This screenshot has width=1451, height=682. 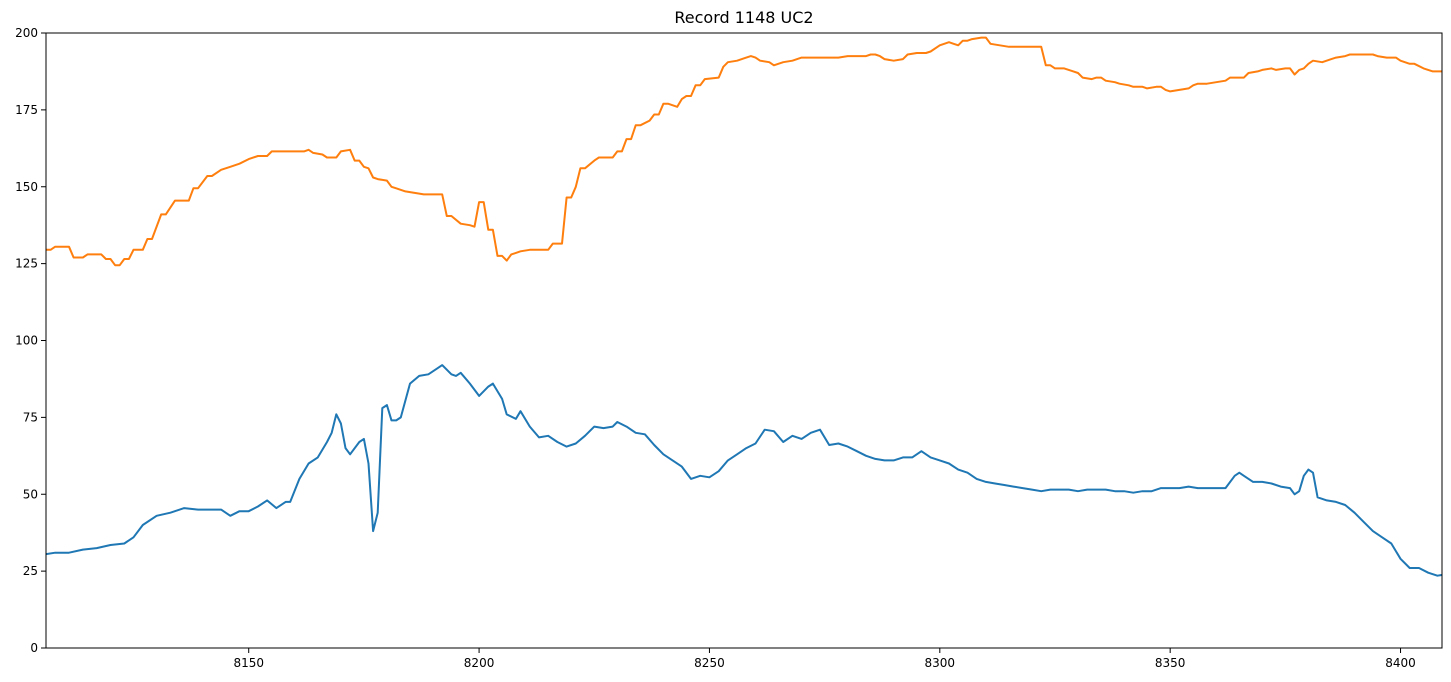 What do you see at coordinates (30, 571) in the screenshot?
I see `y-tick-label: 25` at bounding box center [30, 571].